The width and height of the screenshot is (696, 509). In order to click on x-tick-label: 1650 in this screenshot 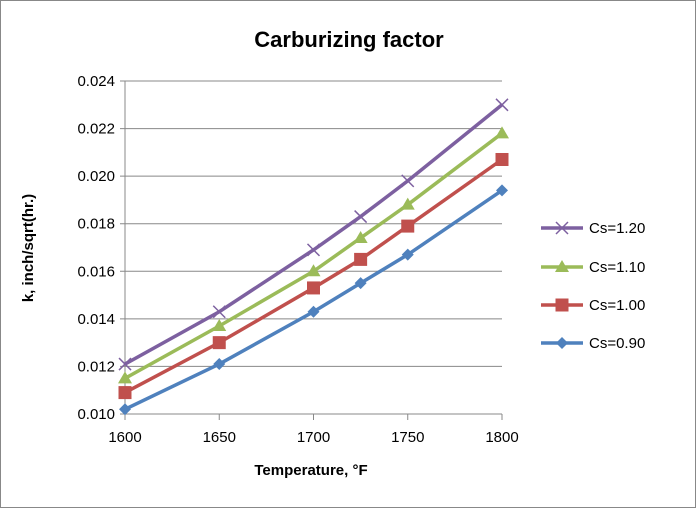, I will do `click(219, 437)`.